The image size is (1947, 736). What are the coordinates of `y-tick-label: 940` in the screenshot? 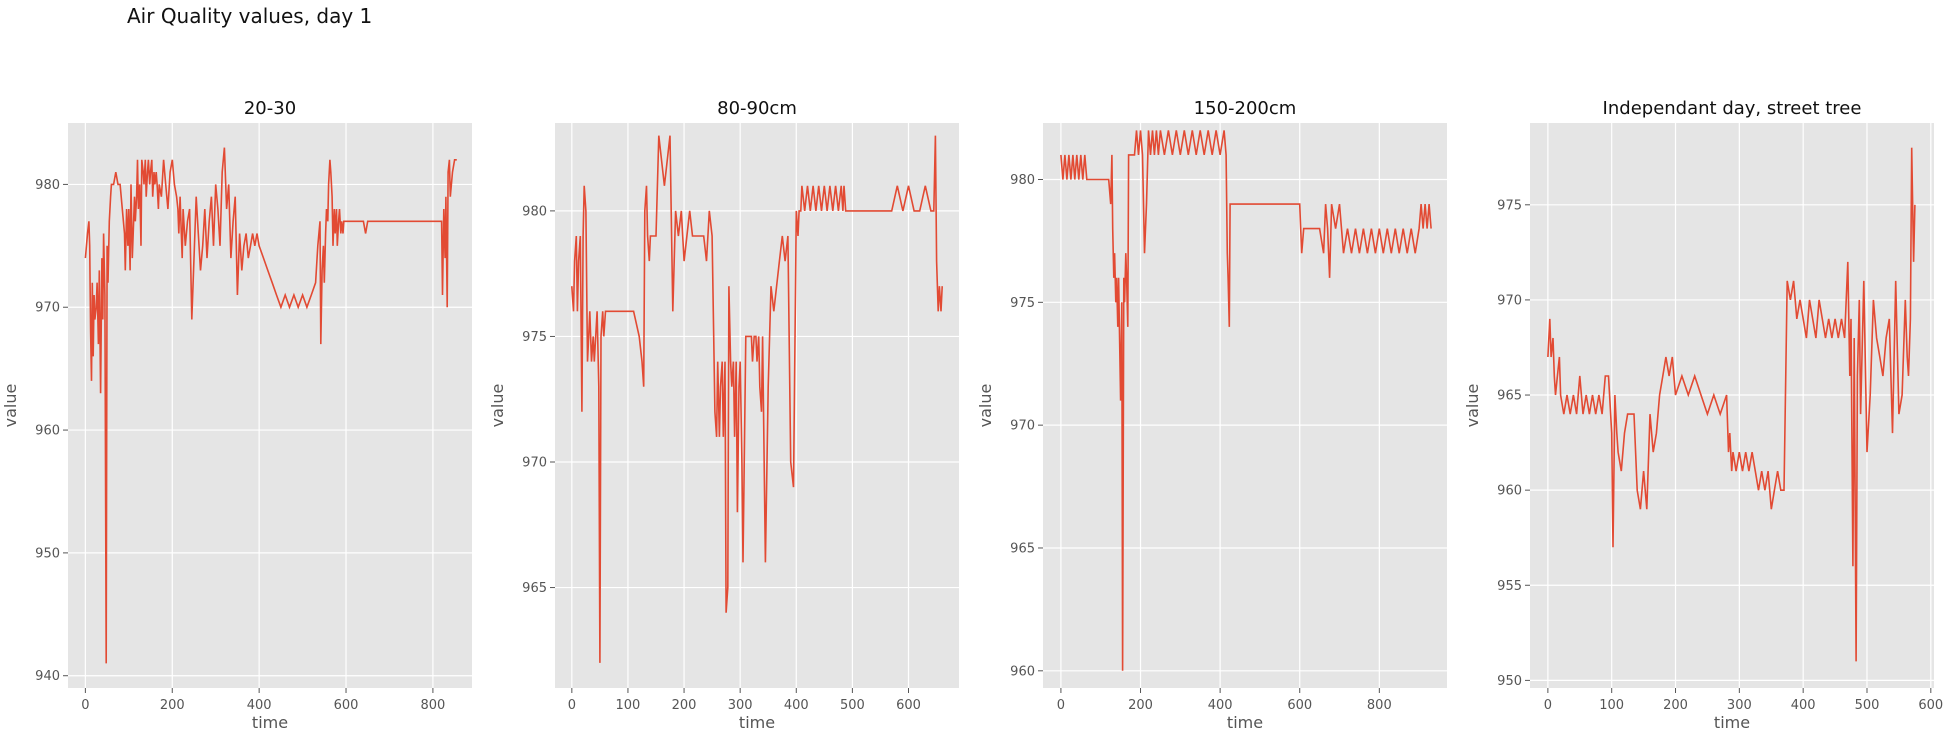 It's located at (47, 676).